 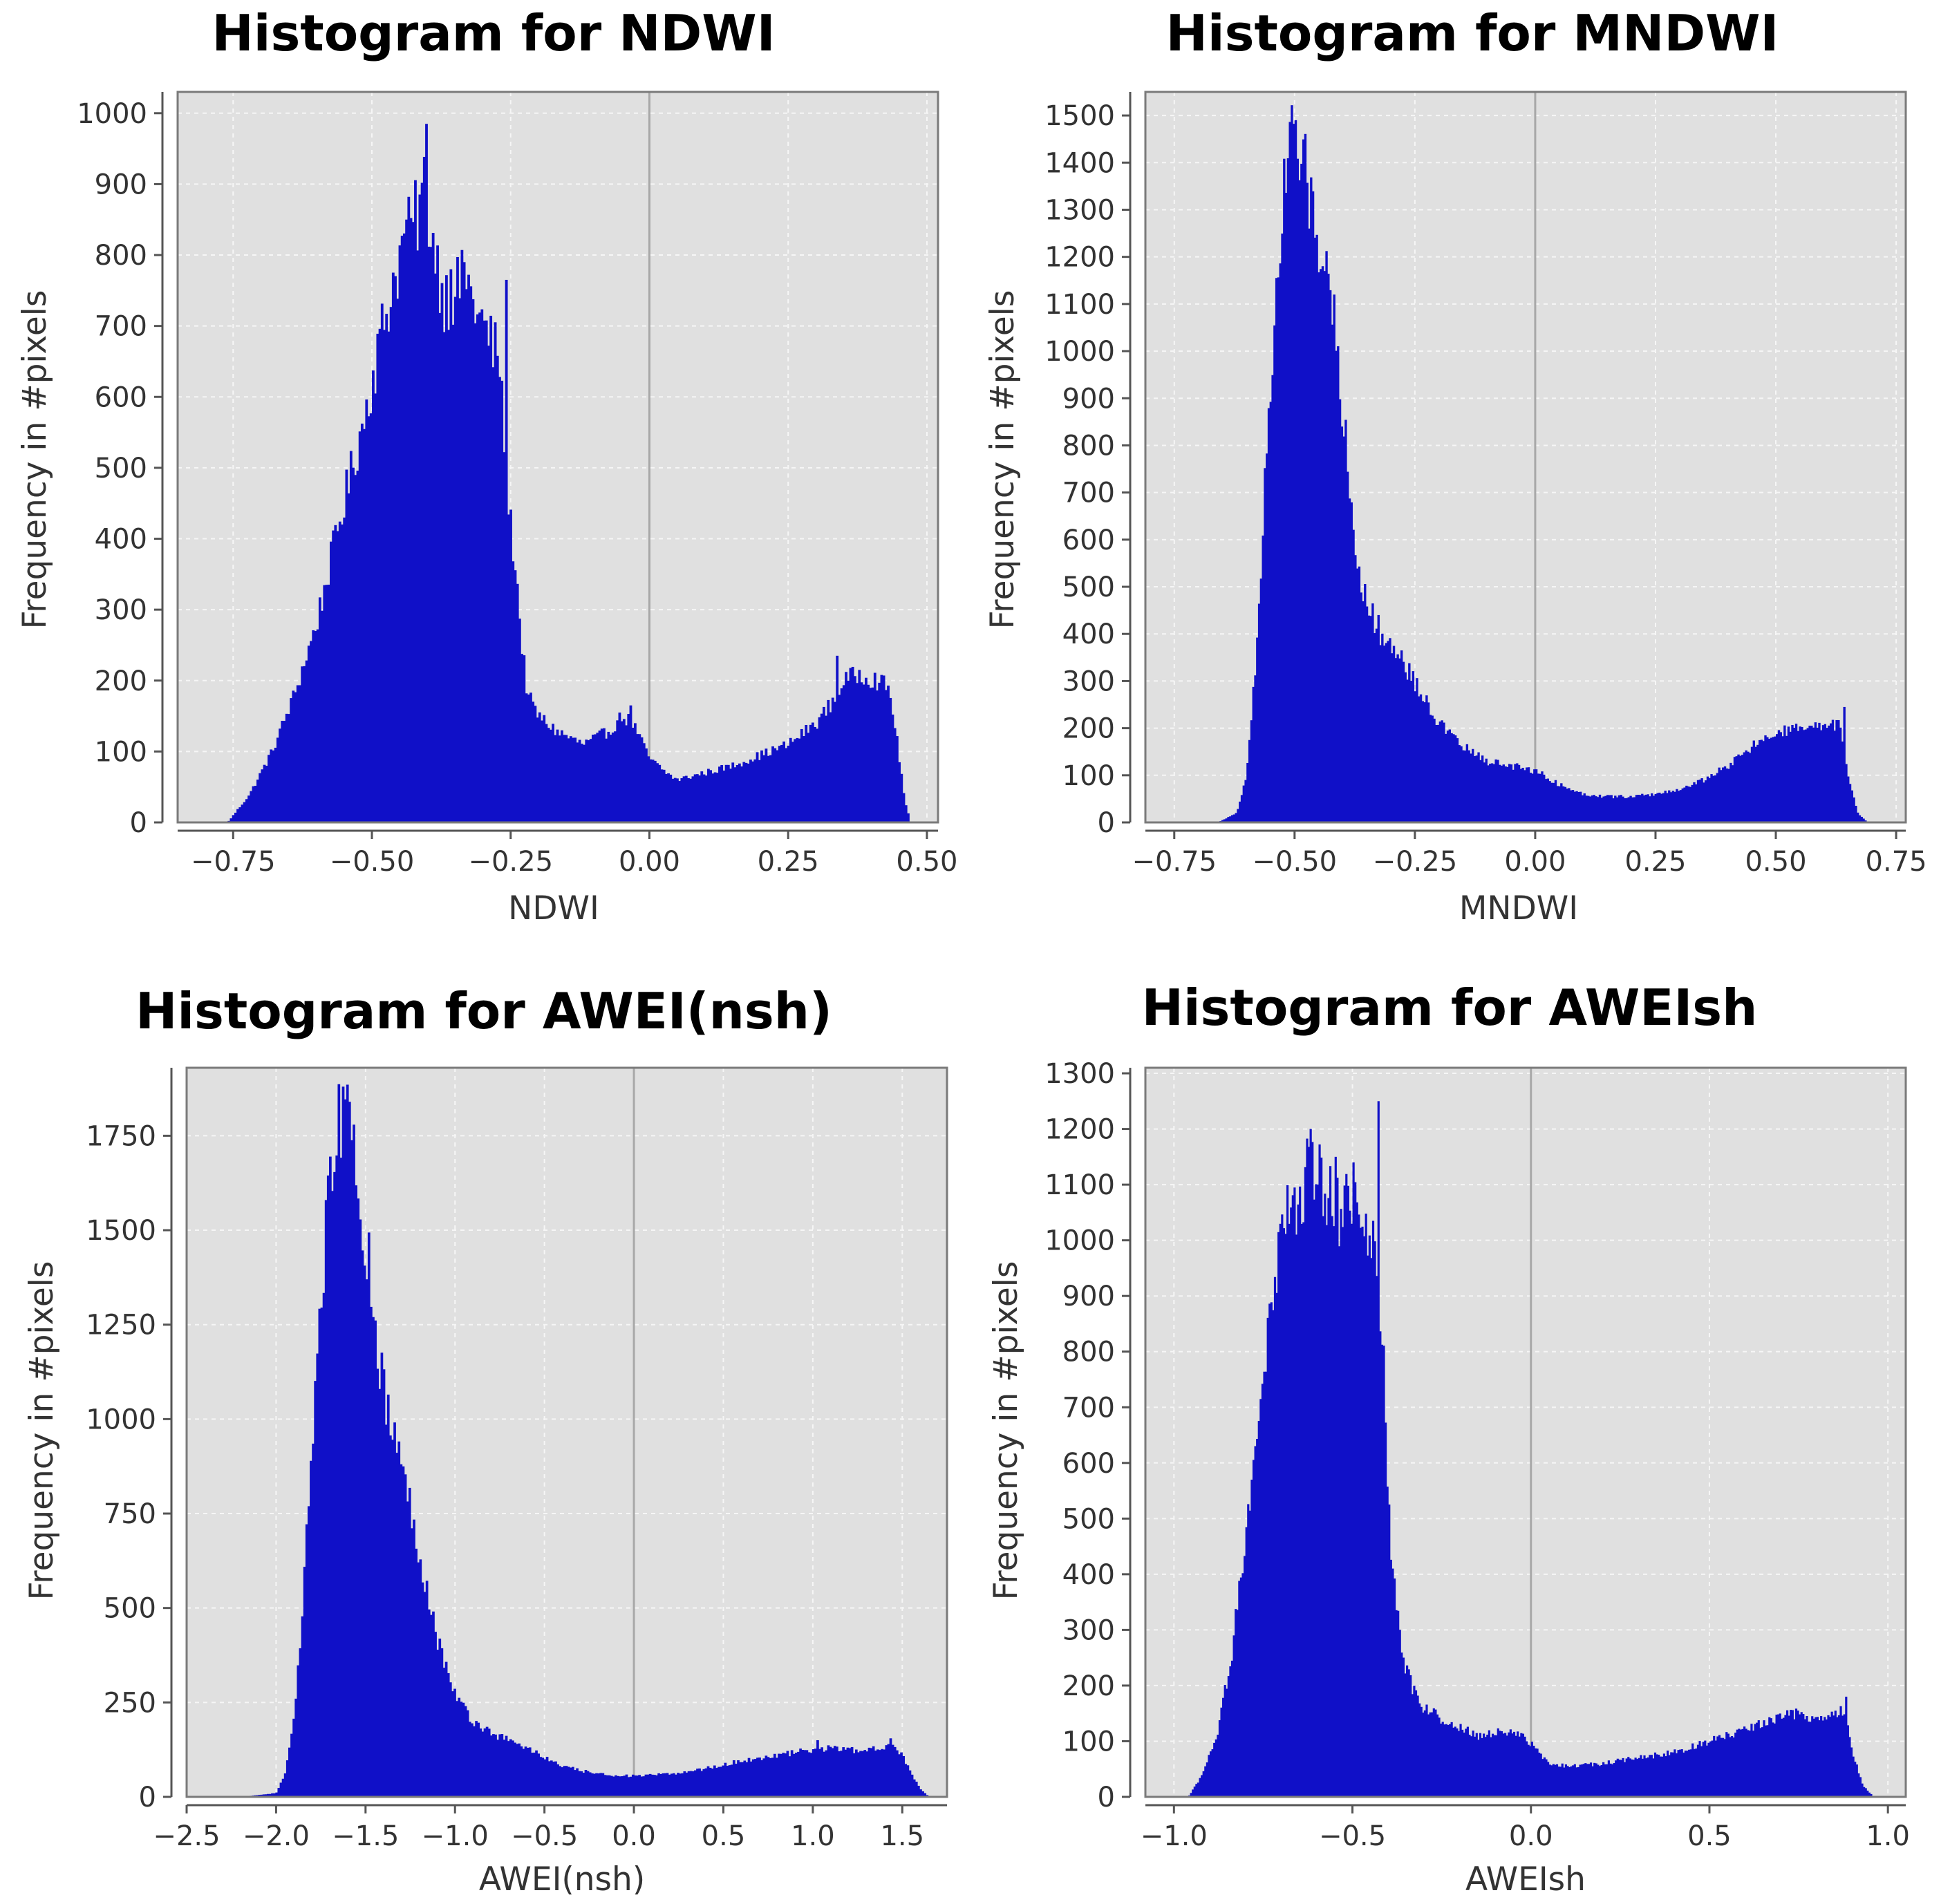 What do you see at coordinates (121, 540) in the screenshot?
I see `y-tick-label: 400` at bounding box center [121, 540].